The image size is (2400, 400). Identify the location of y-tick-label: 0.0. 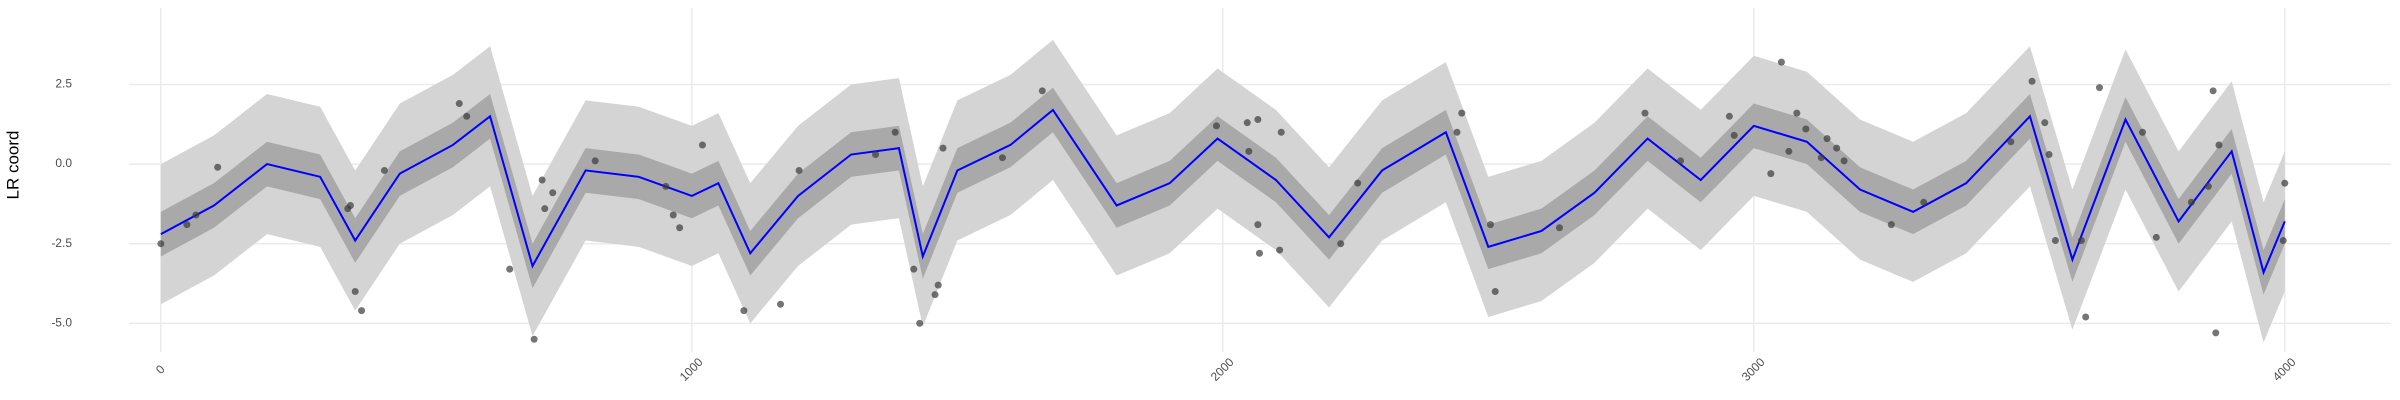
(63, 163).